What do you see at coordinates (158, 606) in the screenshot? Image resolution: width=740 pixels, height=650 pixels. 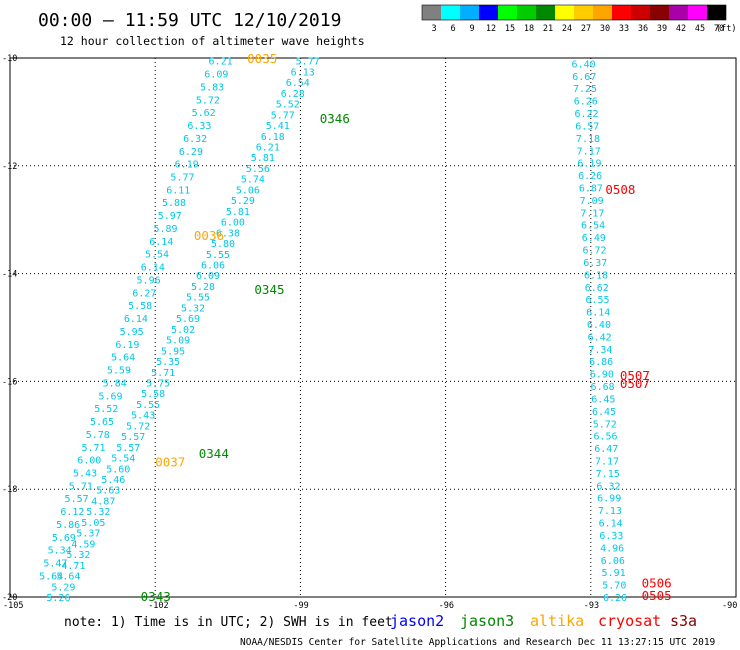 I see `x-tick-label: -102` at bounding box center [158, 606].